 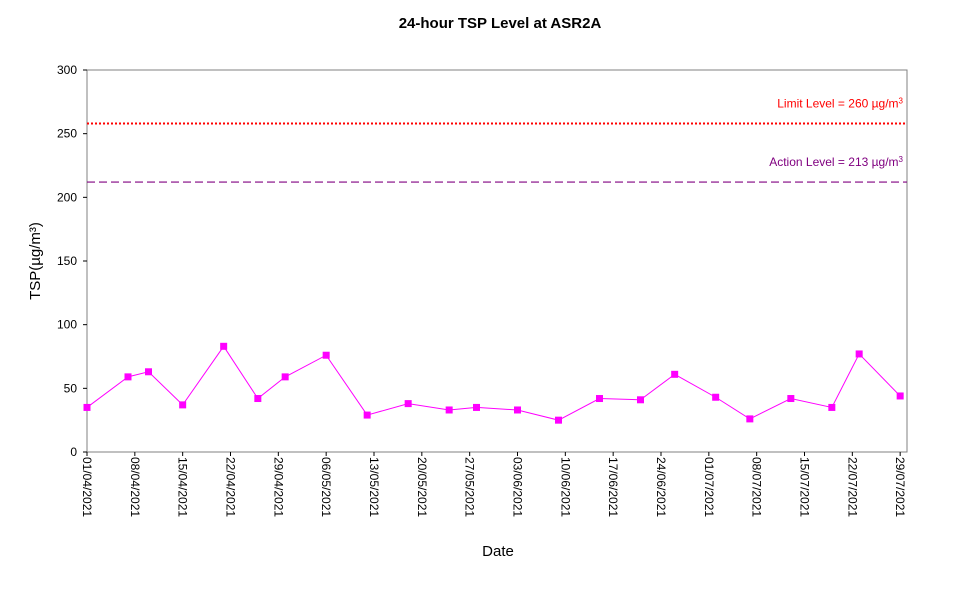 I want to click on data-point-30-04-2021, so click(x=285, y=377).